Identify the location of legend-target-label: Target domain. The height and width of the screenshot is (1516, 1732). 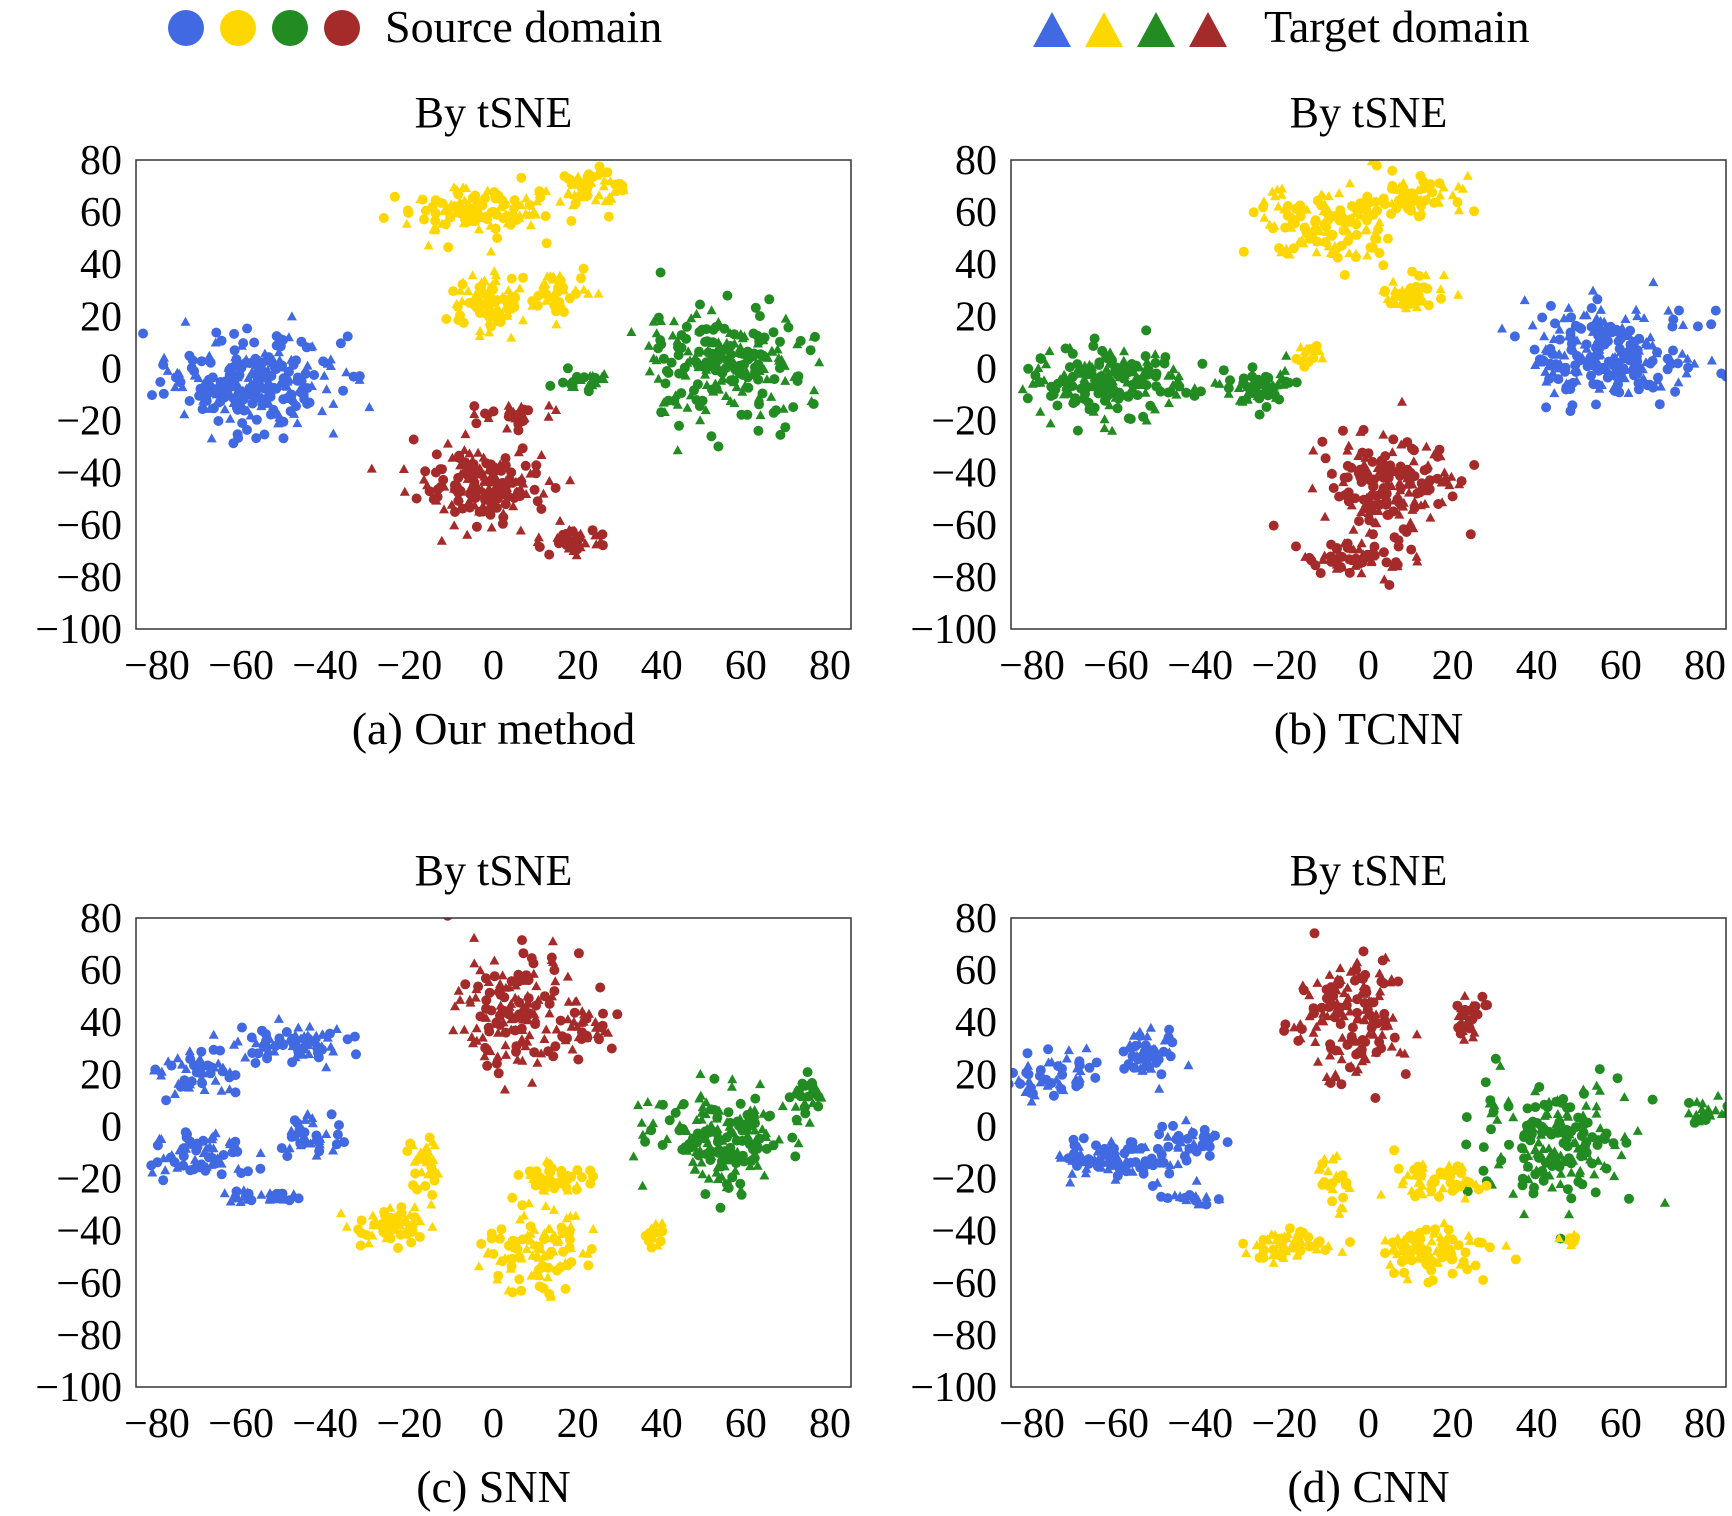
(1396, 26).